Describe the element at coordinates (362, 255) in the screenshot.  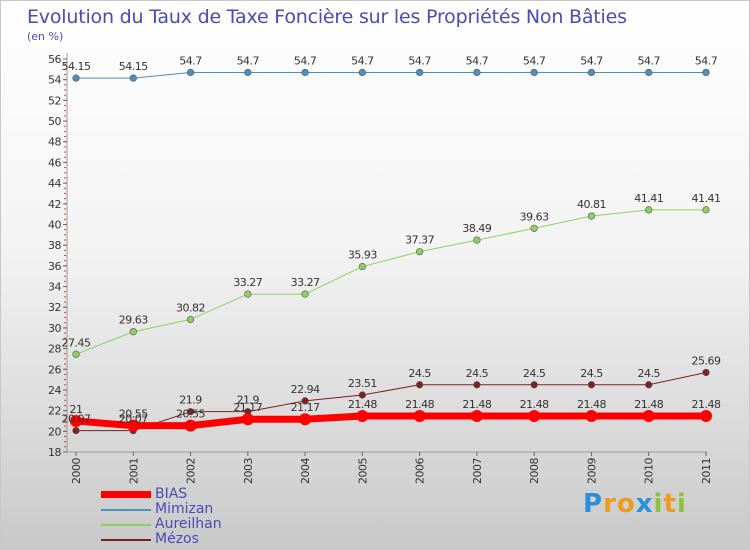
I see `data-label-aureilhan: 35.93` at that location.